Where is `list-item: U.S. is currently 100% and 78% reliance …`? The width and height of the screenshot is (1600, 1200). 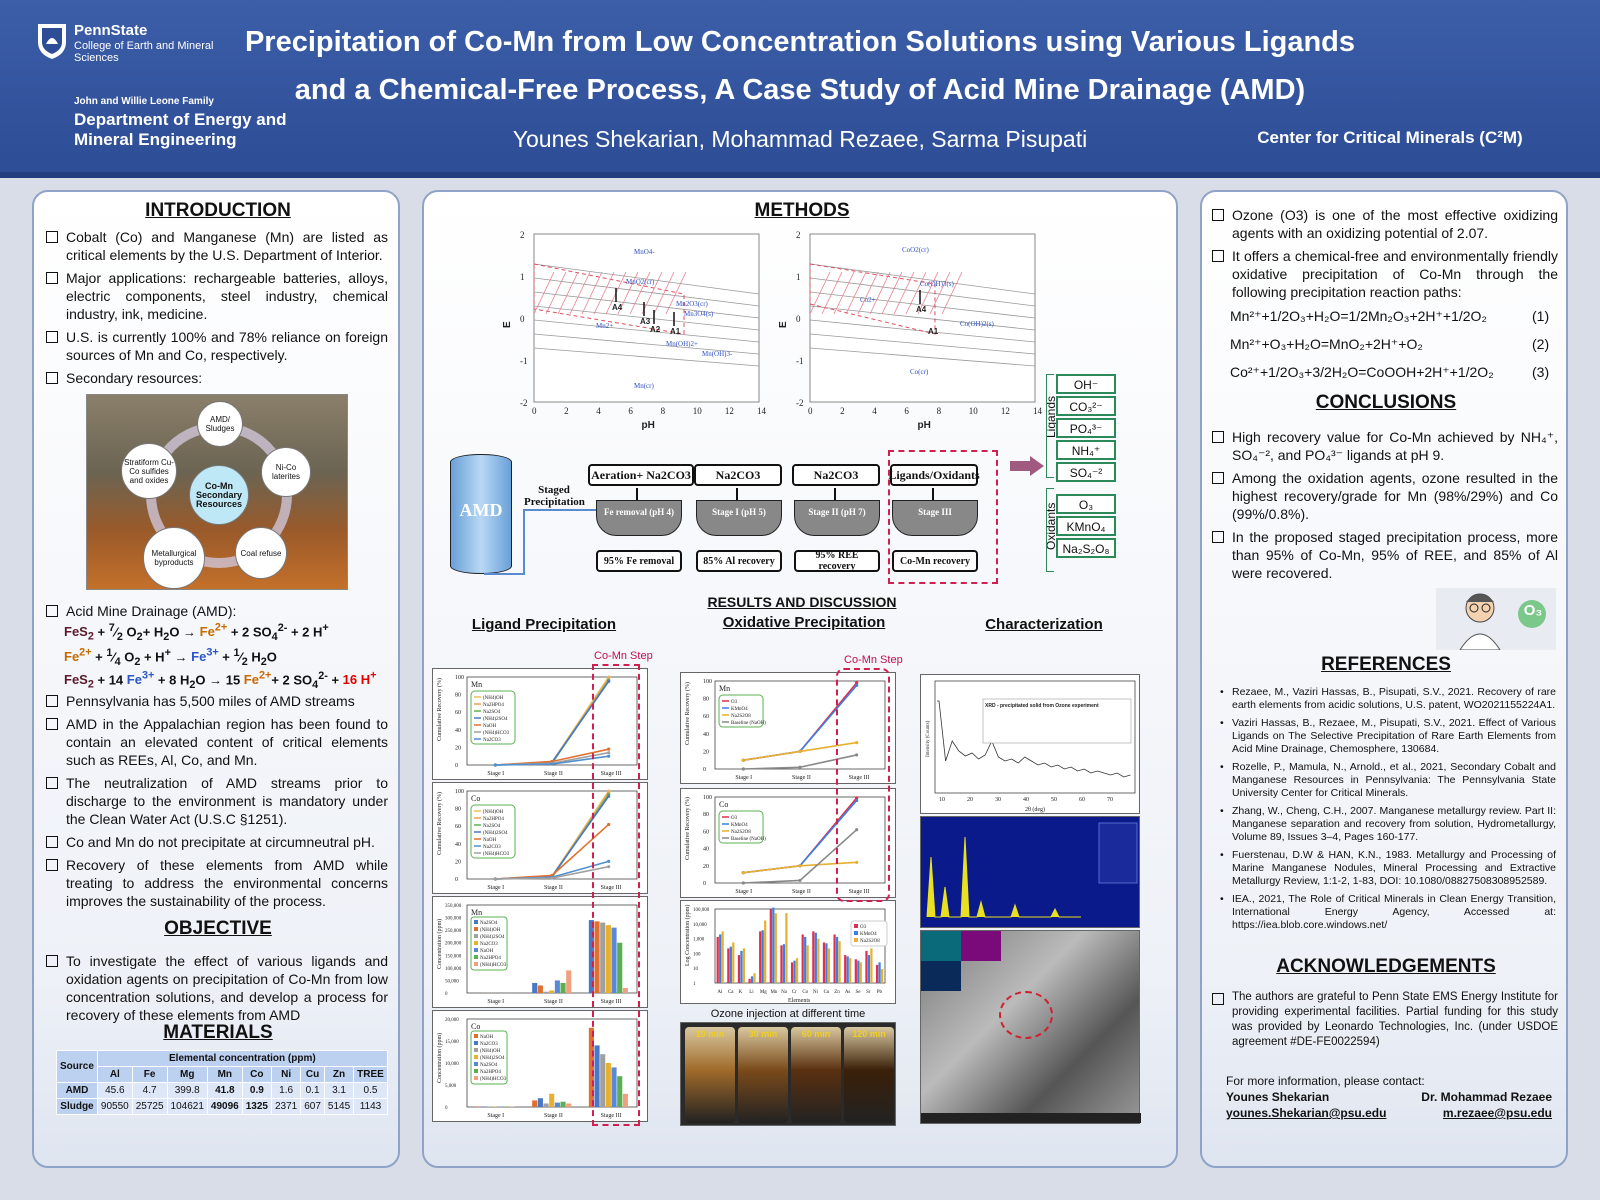 list-item: U.S. is currently 100% and 78% reliance … is located at coordinates (216, 346).